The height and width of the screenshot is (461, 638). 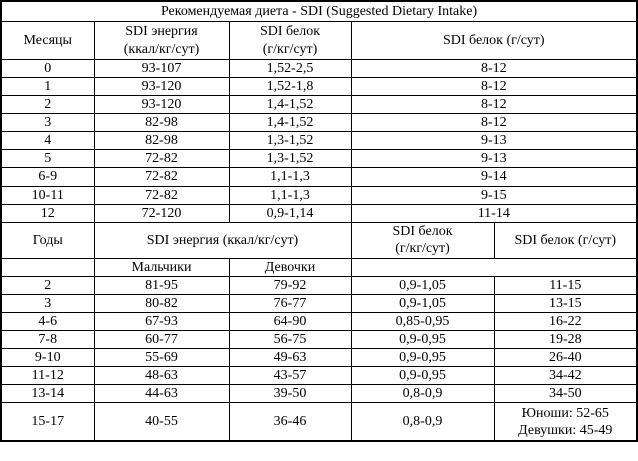 What do you see at coordinates (290, 394) in the screenshot?
I see `girls-energy-cell: 39-50` at bounding box center [290, 394].